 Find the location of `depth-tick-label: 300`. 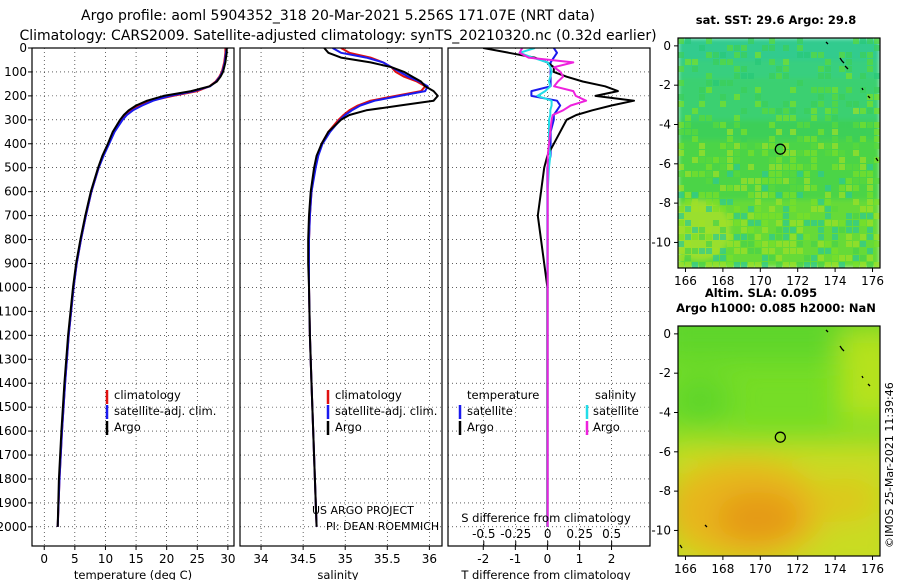

depth-tick-label: 300 is located at coordinates (15, 120).